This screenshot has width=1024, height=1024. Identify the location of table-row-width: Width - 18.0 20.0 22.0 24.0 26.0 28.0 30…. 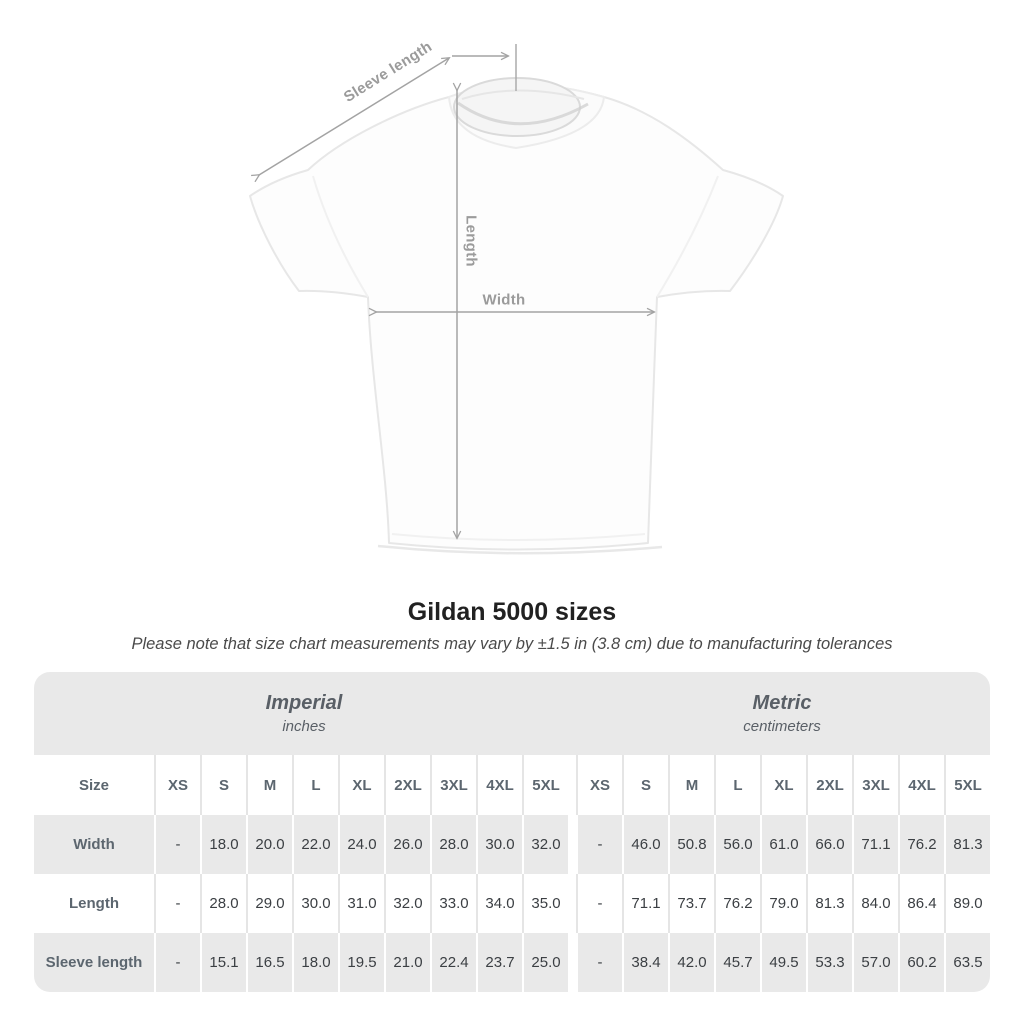
(512, 844).